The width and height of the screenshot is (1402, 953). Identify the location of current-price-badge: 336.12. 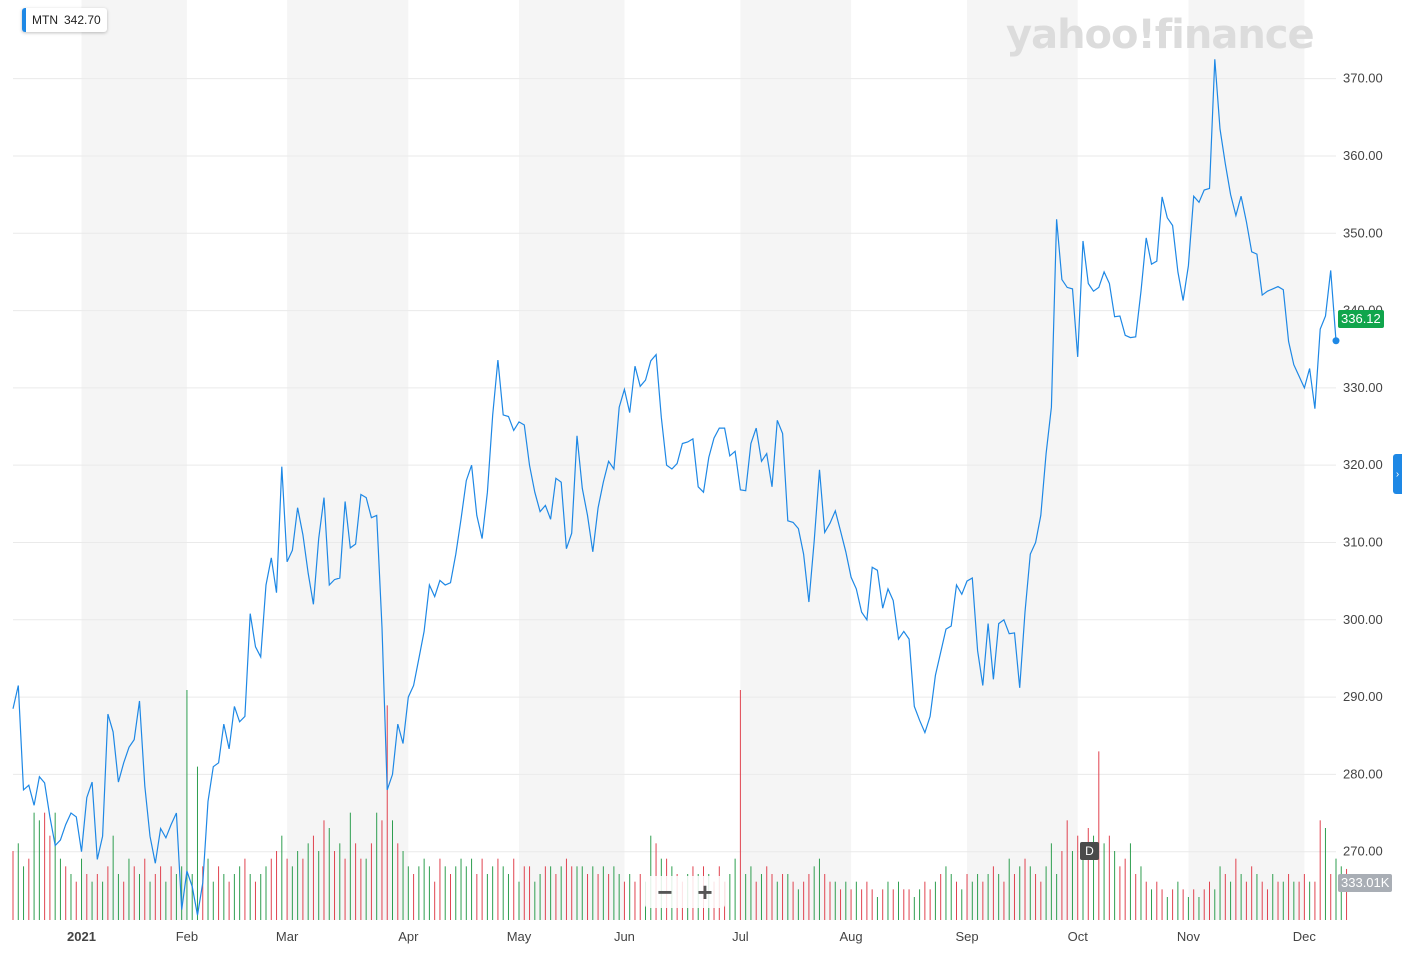
(1361, 319).